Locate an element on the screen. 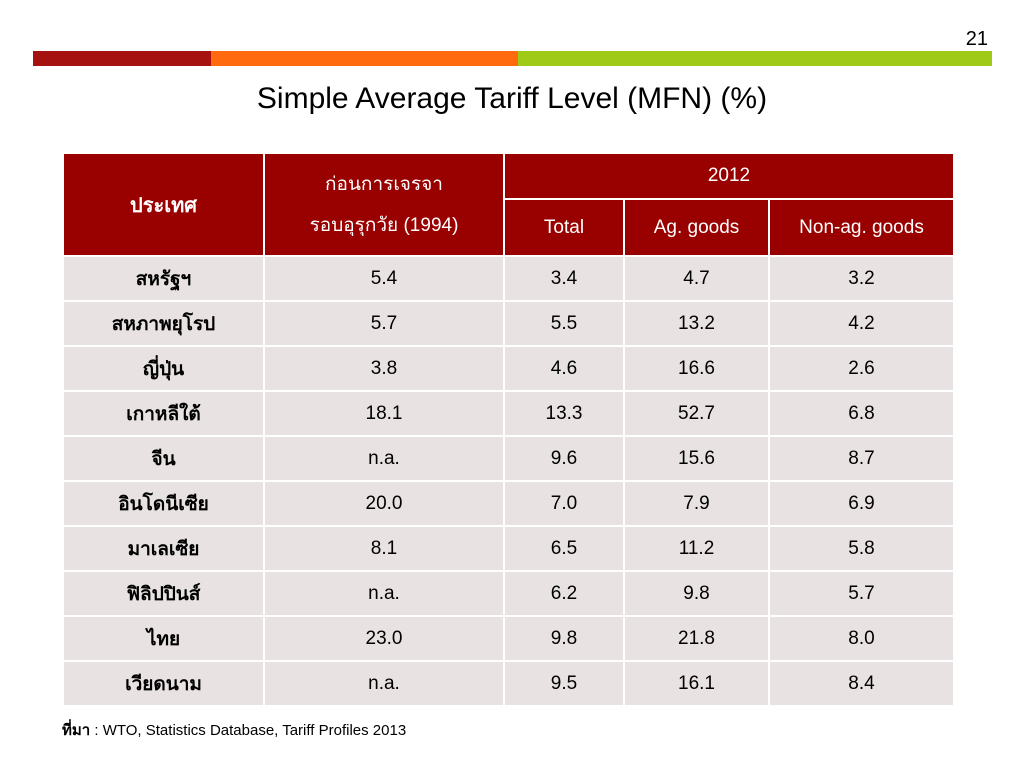 This screenshot has width=1024, height=768. cell-total: 3.4 is located at coordinates (564, 278).